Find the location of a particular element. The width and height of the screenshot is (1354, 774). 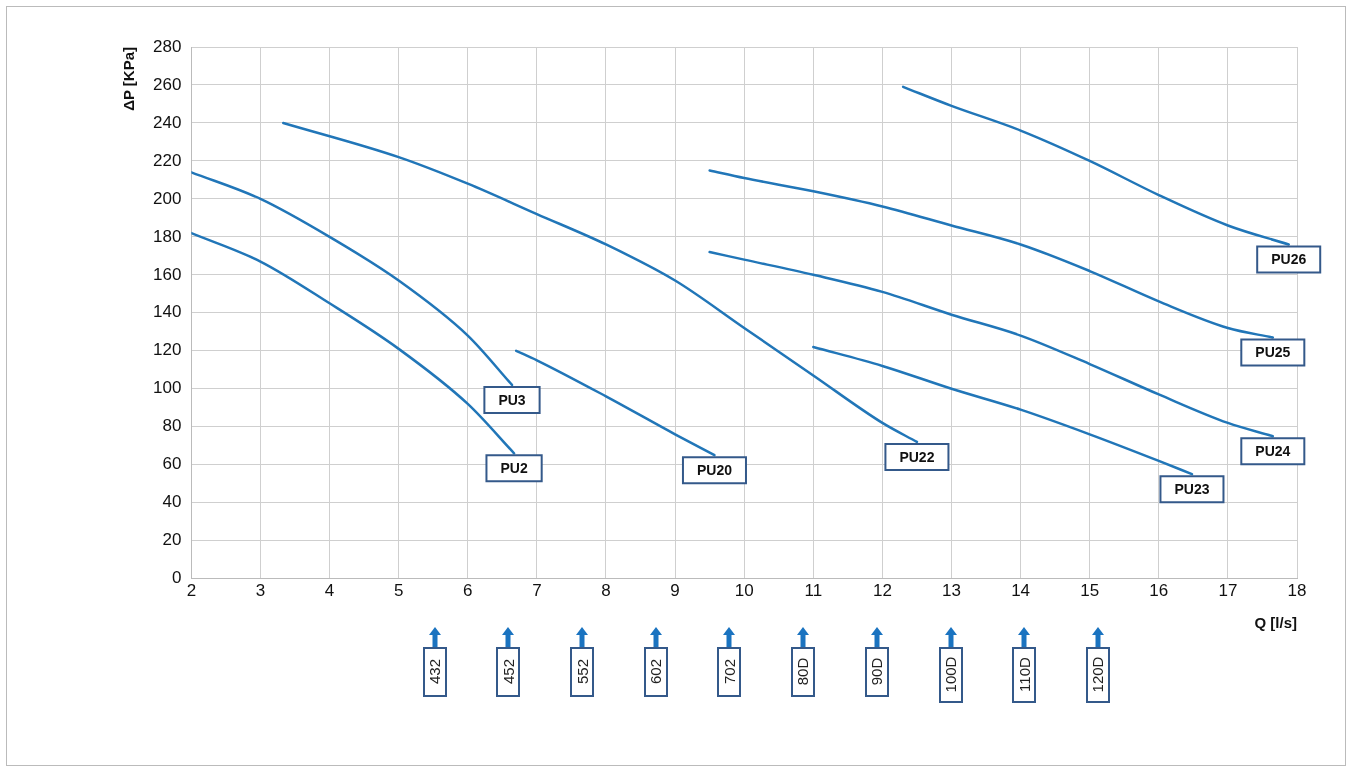

x-tick-label: 9 is located at coordinates (675, 591).